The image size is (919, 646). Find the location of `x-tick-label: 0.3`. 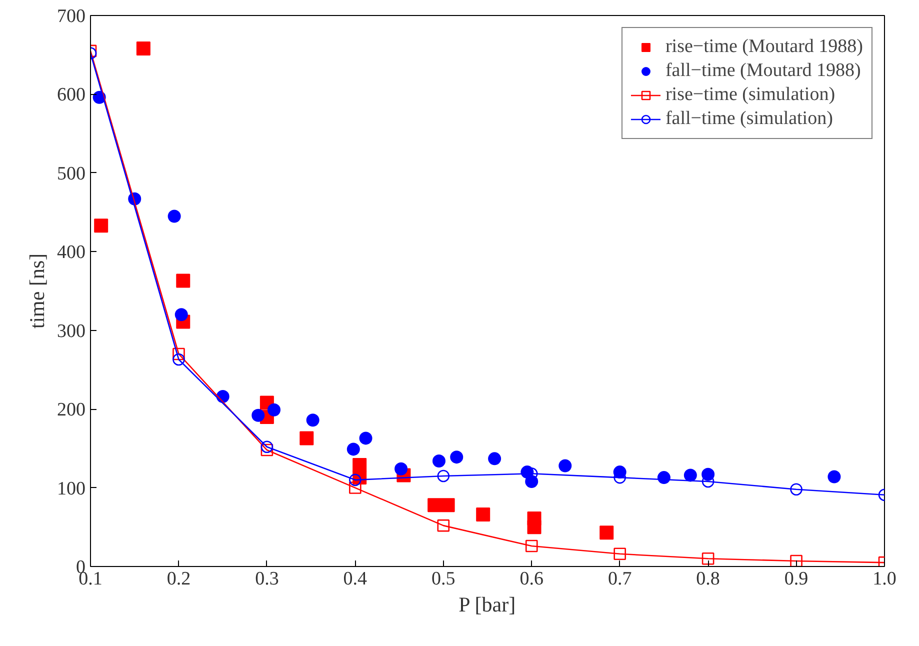

x-tick-label: 0.3 is located at coordinates (267, 579).